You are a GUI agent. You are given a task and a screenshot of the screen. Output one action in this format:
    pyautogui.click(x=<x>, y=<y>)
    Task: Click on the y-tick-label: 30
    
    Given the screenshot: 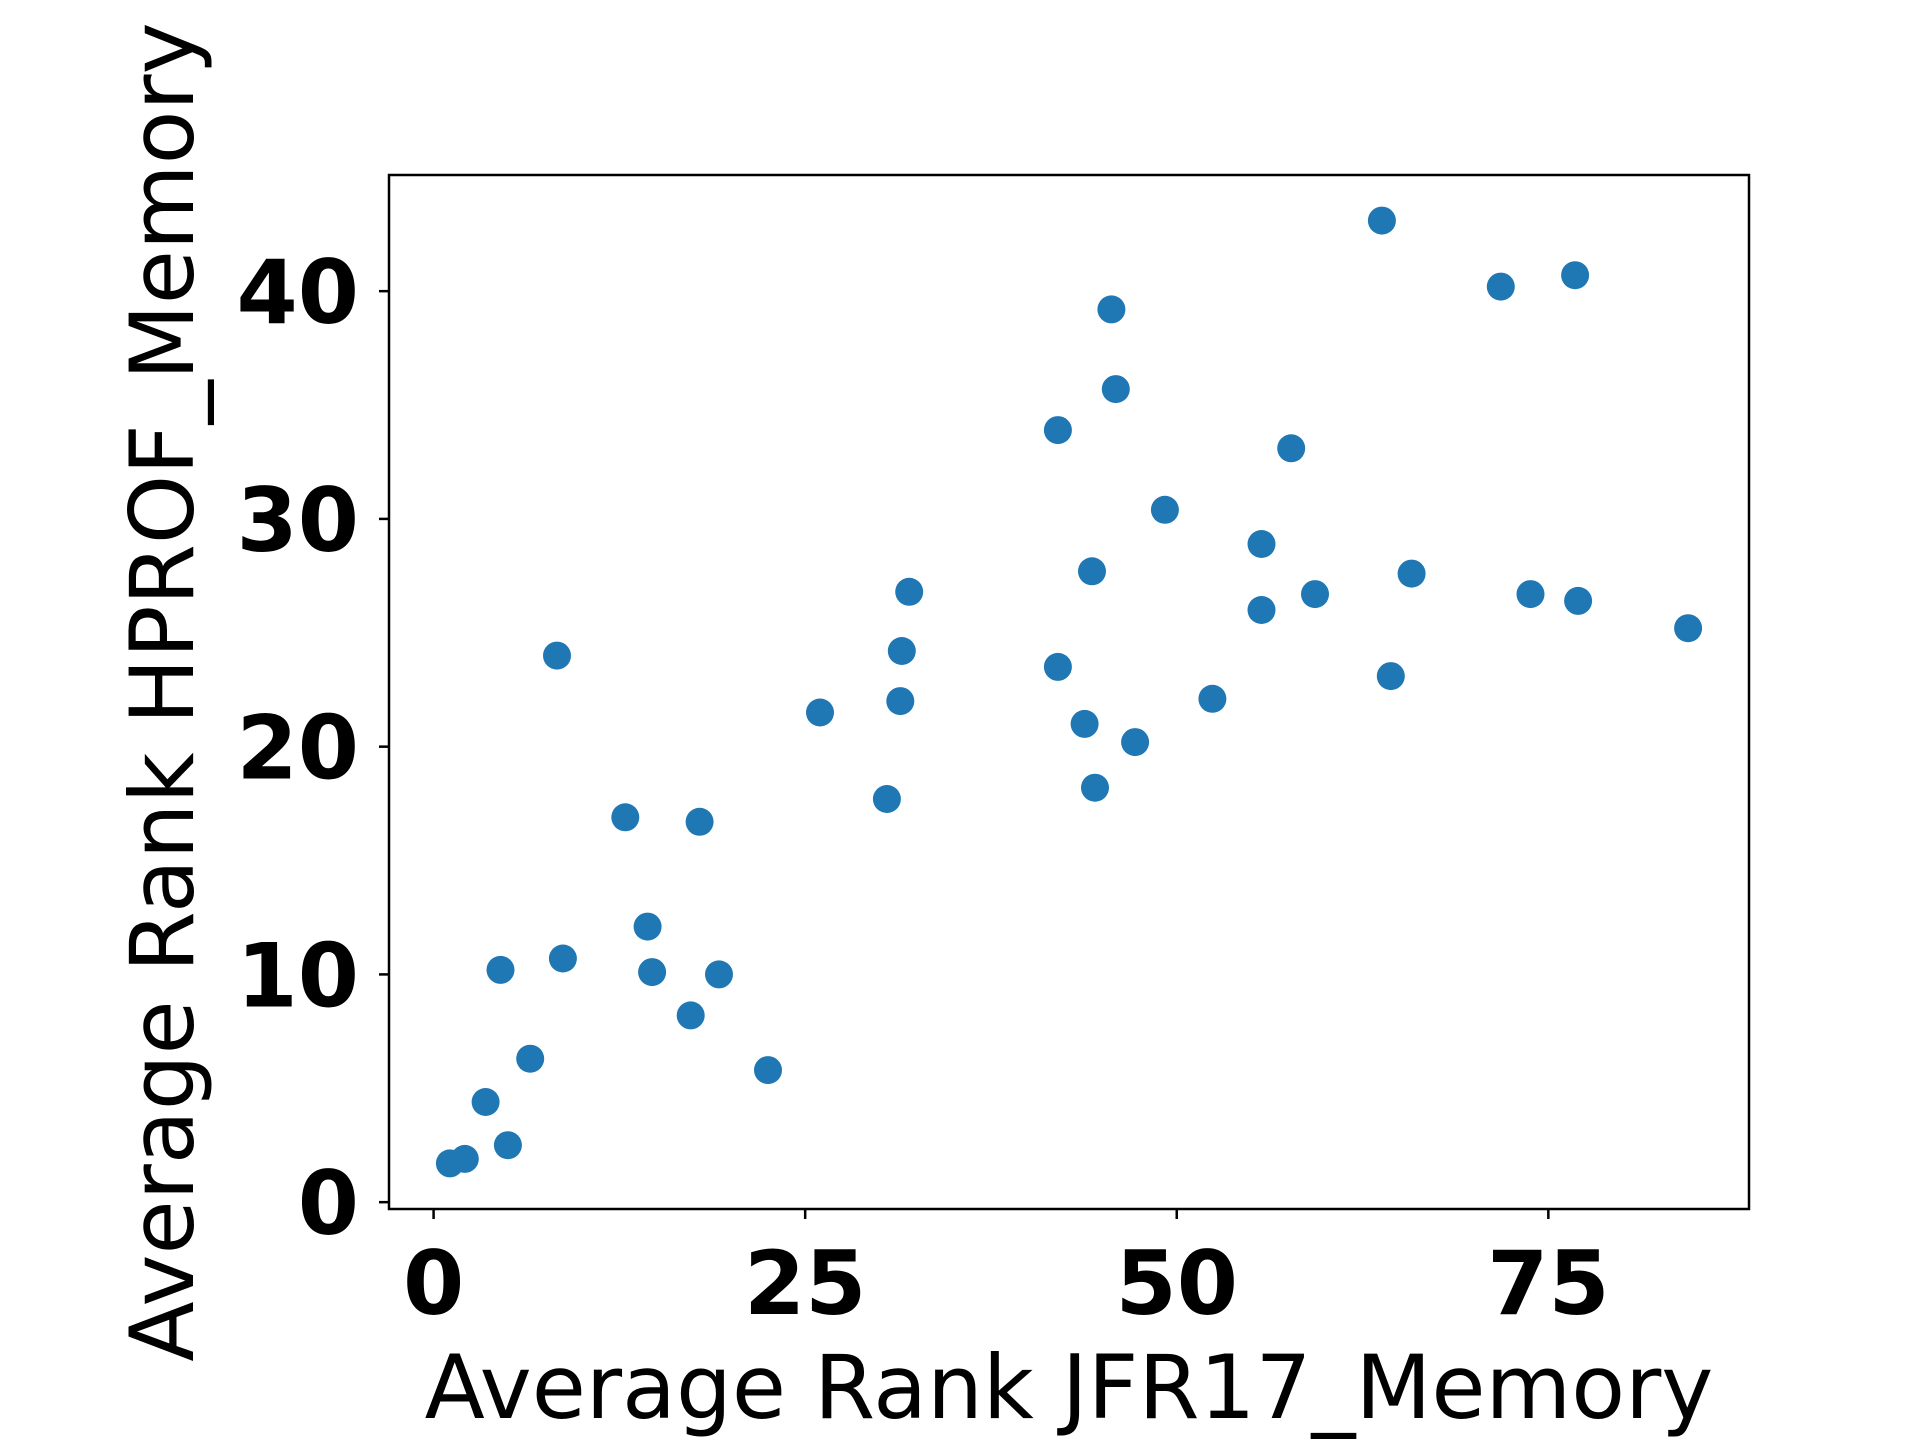 What is the action you would take?
    pyautogui.click(x=298, y=520)
    